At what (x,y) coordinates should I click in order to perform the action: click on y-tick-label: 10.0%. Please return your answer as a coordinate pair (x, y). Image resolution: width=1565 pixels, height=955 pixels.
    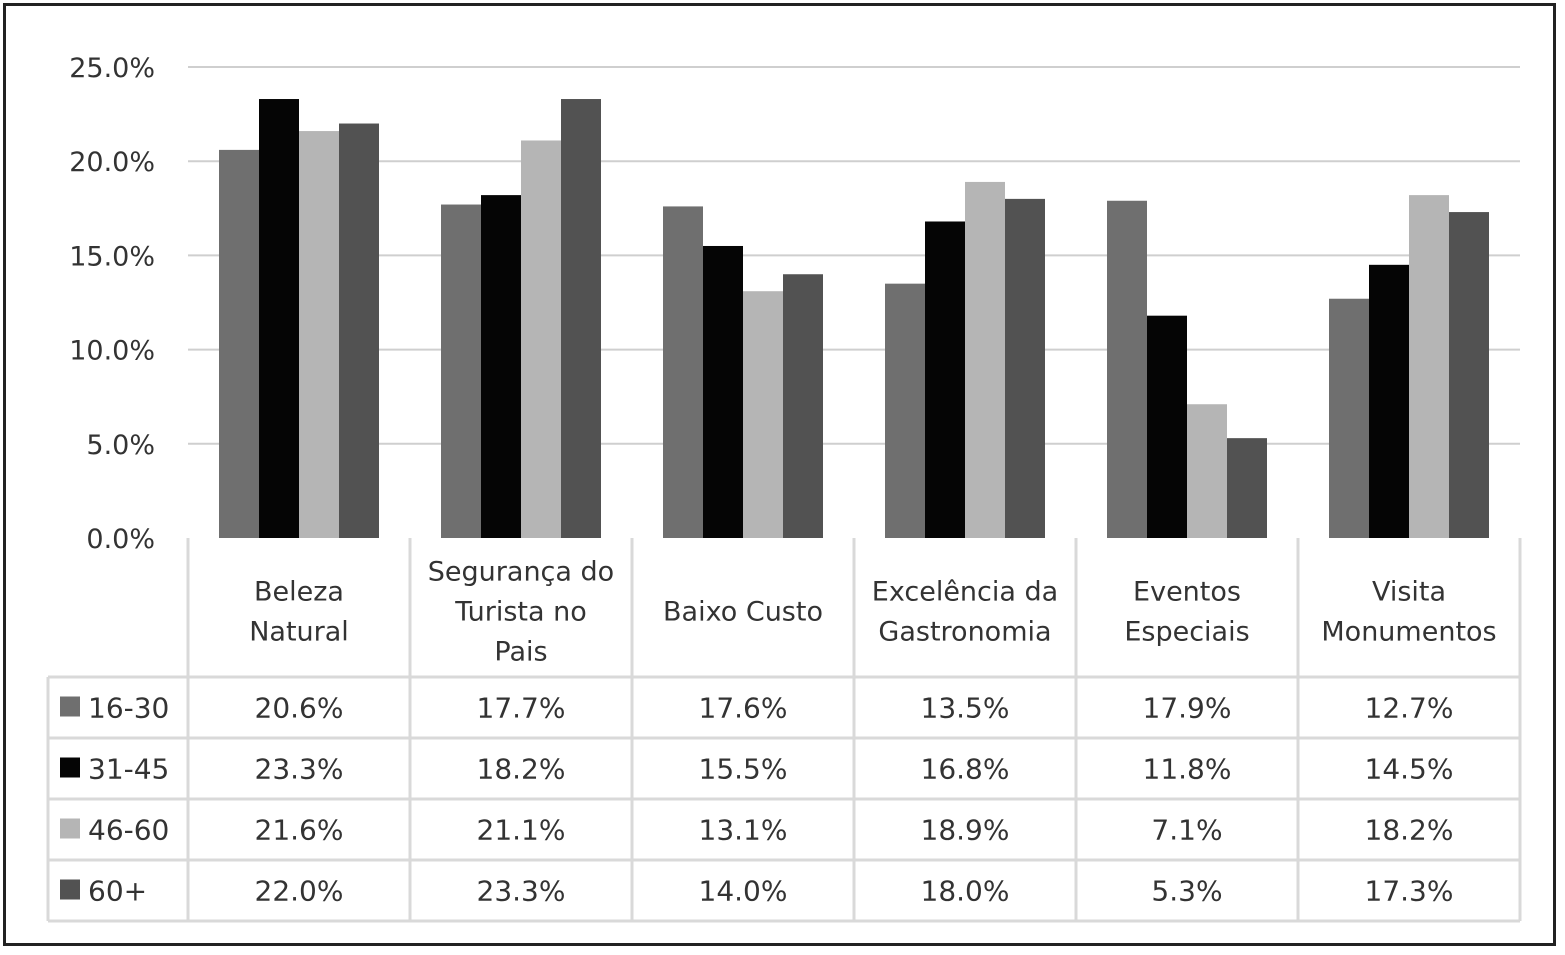
    Looking at the image, I should click on (112, 351).